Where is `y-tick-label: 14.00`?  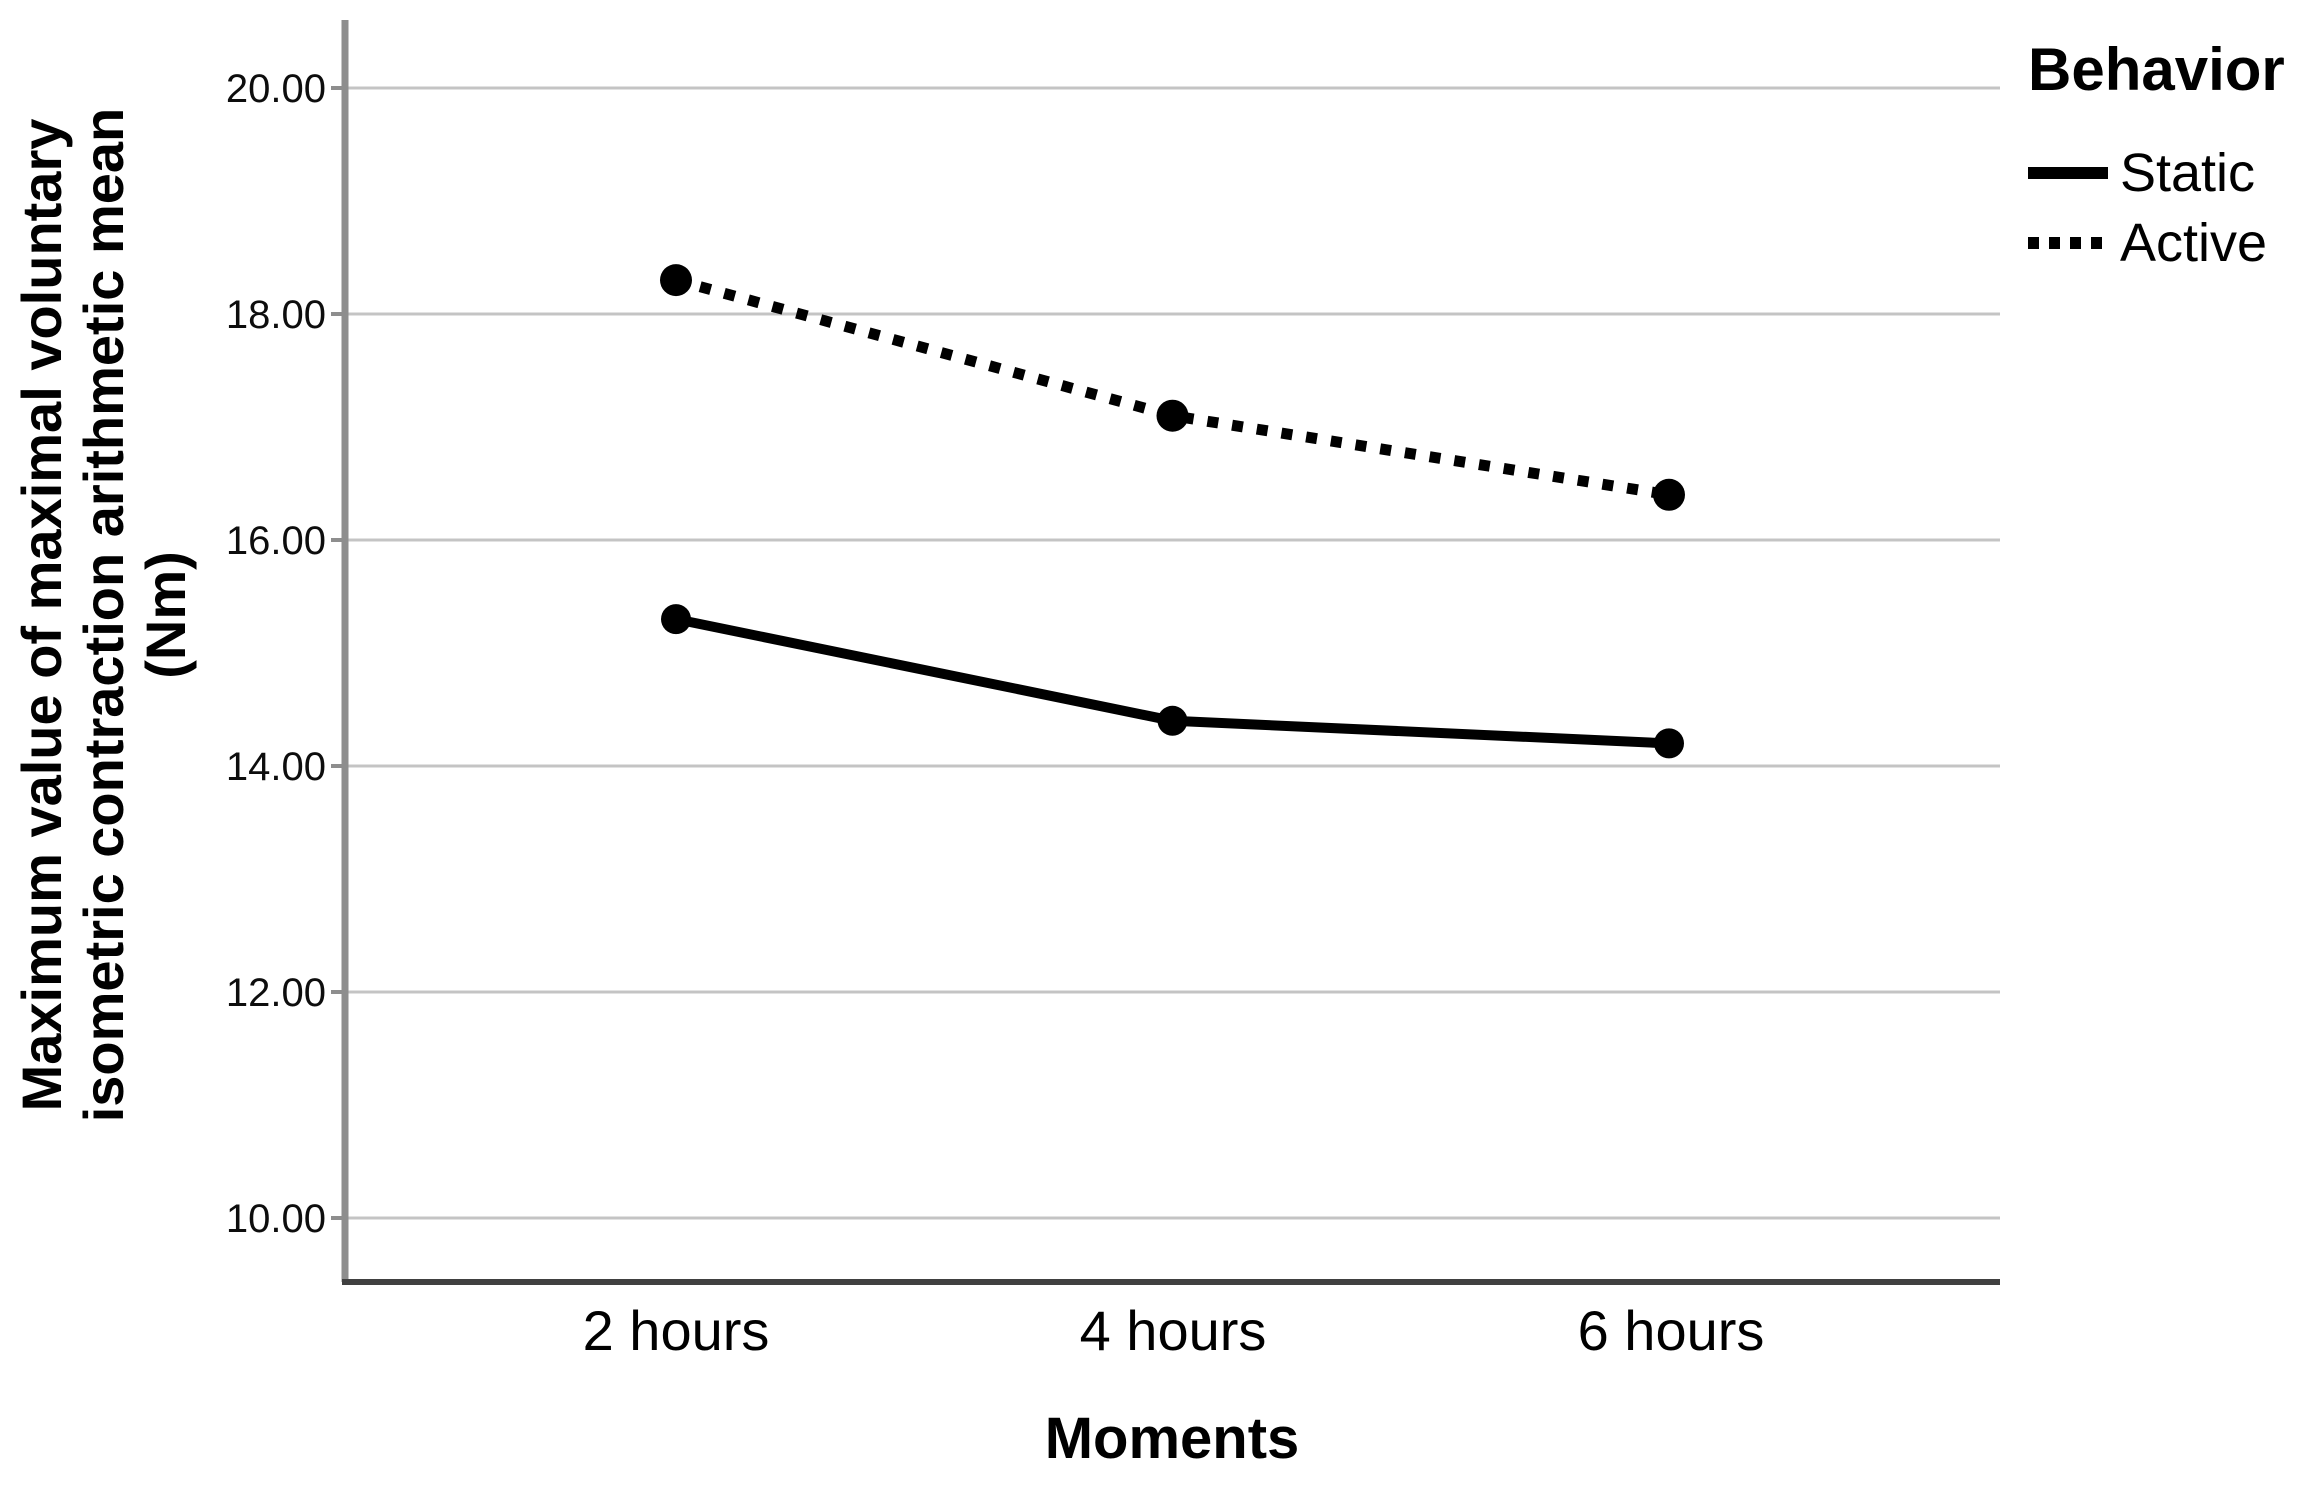
y-tick-label: 14.00 is located at coordinates (276, 767).